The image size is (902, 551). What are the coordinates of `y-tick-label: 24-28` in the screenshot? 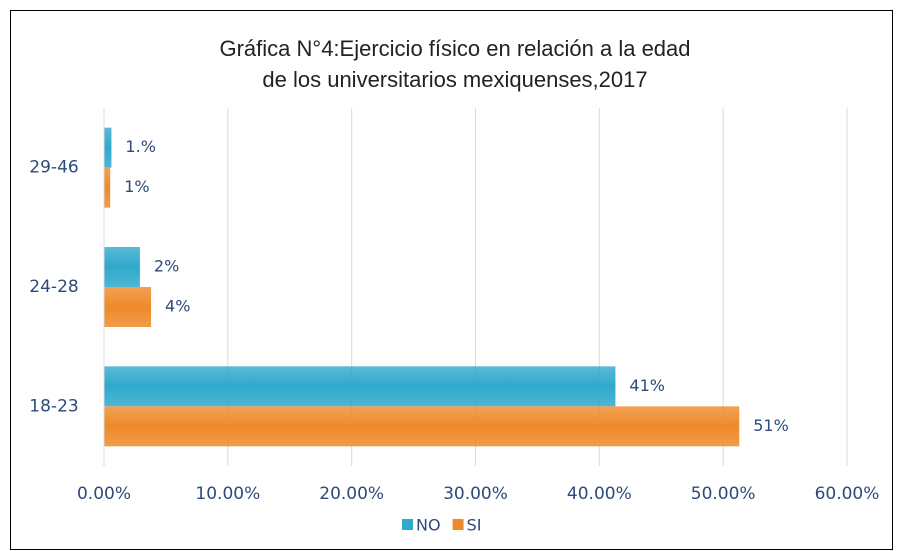 It's located at (53, 287).